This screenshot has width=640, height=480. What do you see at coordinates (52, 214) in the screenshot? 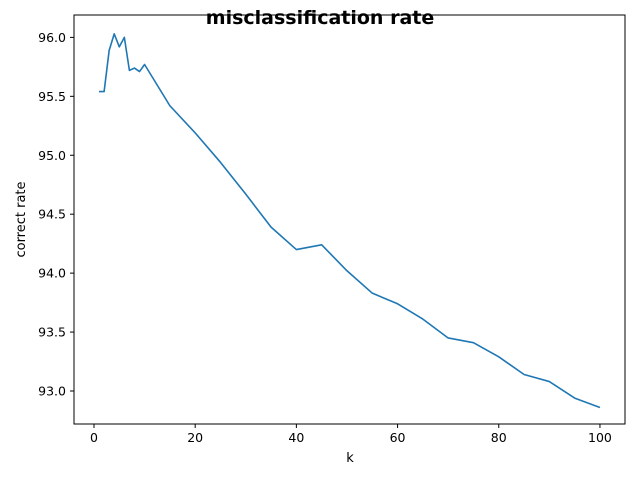
I see `y-tick-label: 94.5` at bounding box center [52, 214].